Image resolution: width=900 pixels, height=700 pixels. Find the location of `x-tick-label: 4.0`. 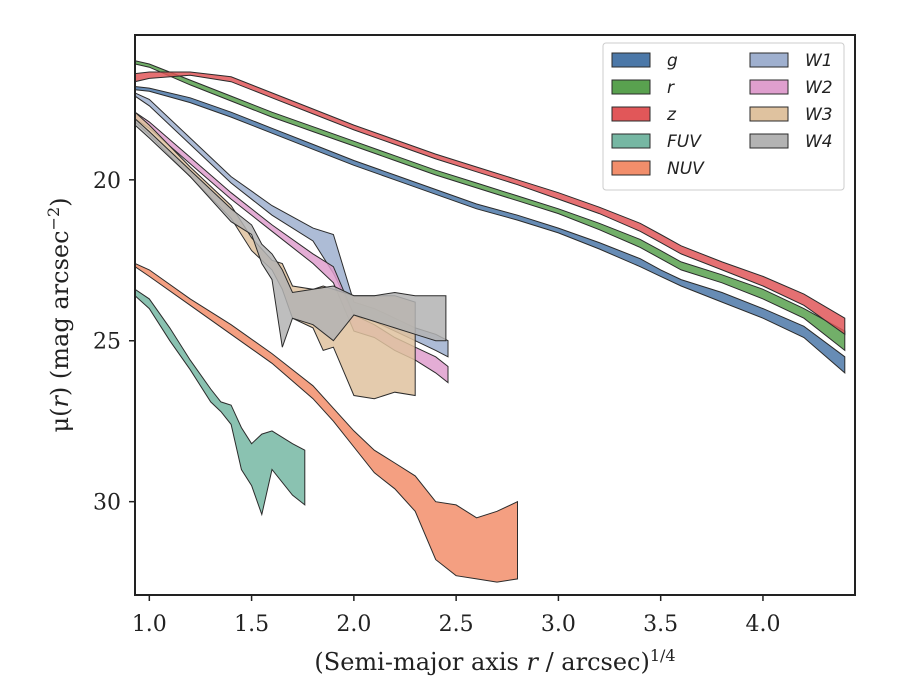

x-tick-label: 4.0 is located at coordinates (762, 624).